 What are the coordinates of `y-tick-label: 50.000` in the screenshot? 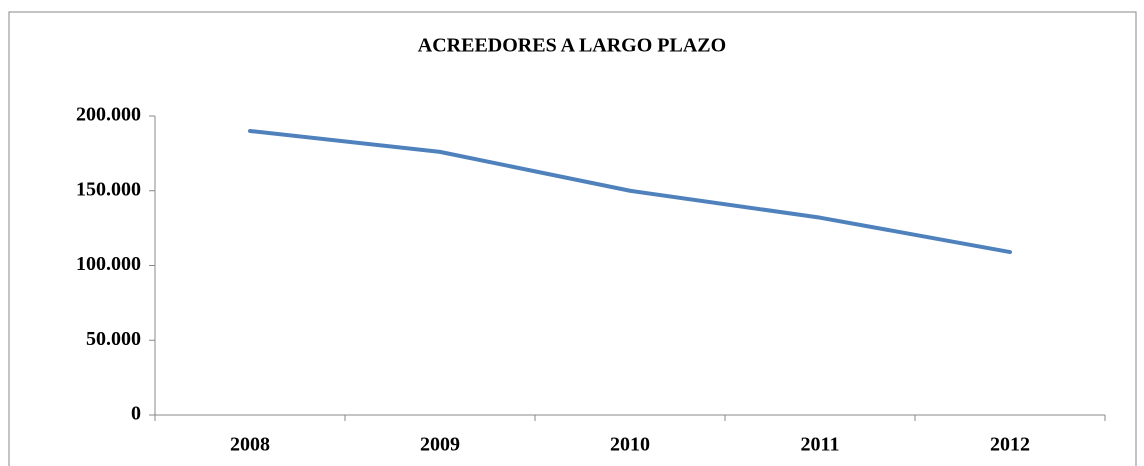 It's located at (113, 339).